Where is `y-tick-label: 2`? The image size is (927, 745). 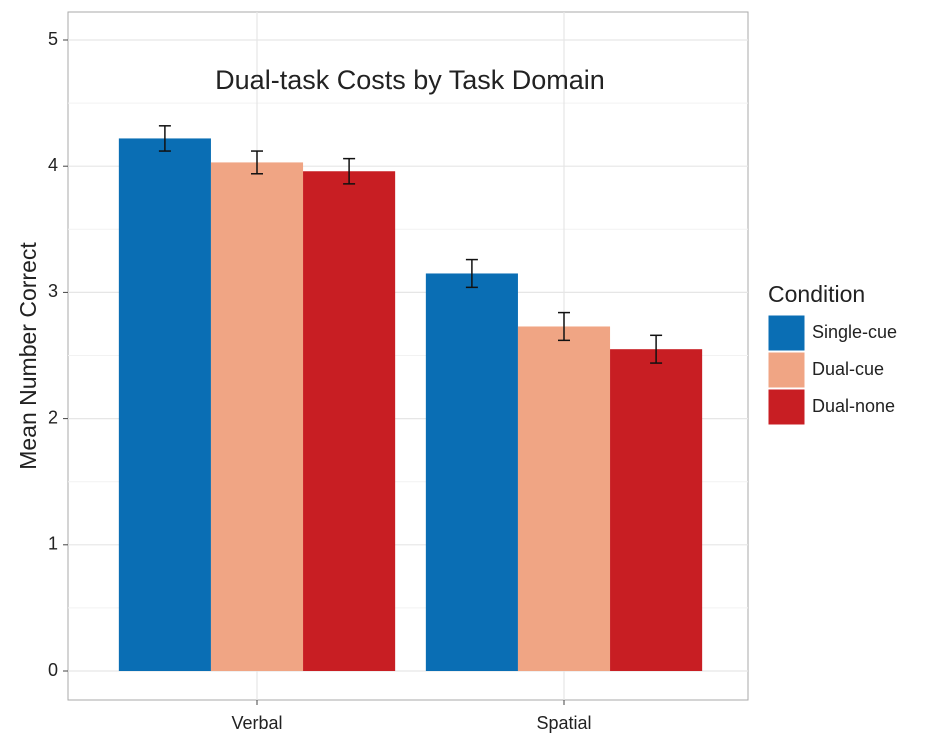 y-tick-label: 2 is located at coordinates (53, 417).